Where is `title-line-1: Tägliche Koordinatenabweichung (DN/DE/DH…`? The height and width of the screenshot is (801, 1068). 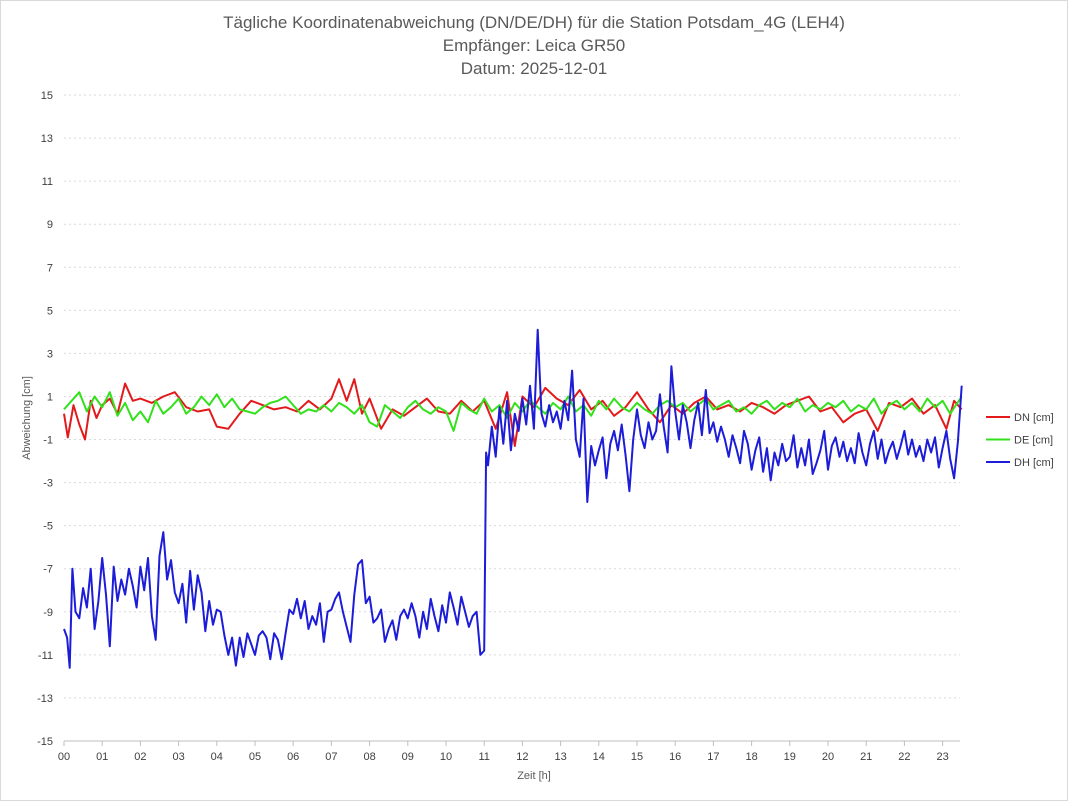 title-line-1: Tägliche Koordinatenabweichung (DN/DE/DH… is located at coordinates (534, 22).